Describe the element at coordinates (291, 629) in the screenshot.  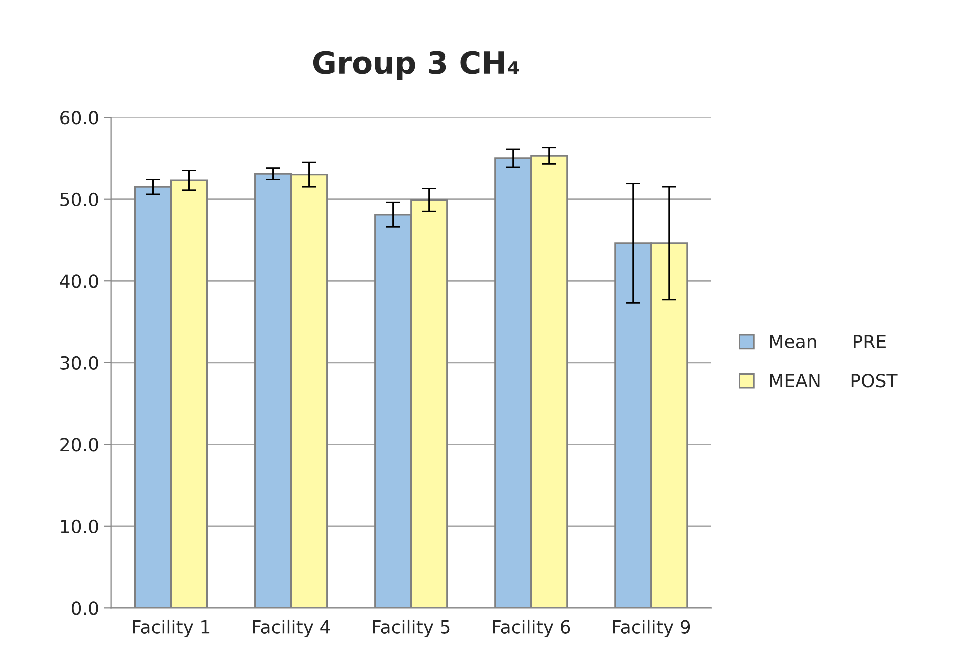
I see `x-tick-label: Facility 4` at that location.